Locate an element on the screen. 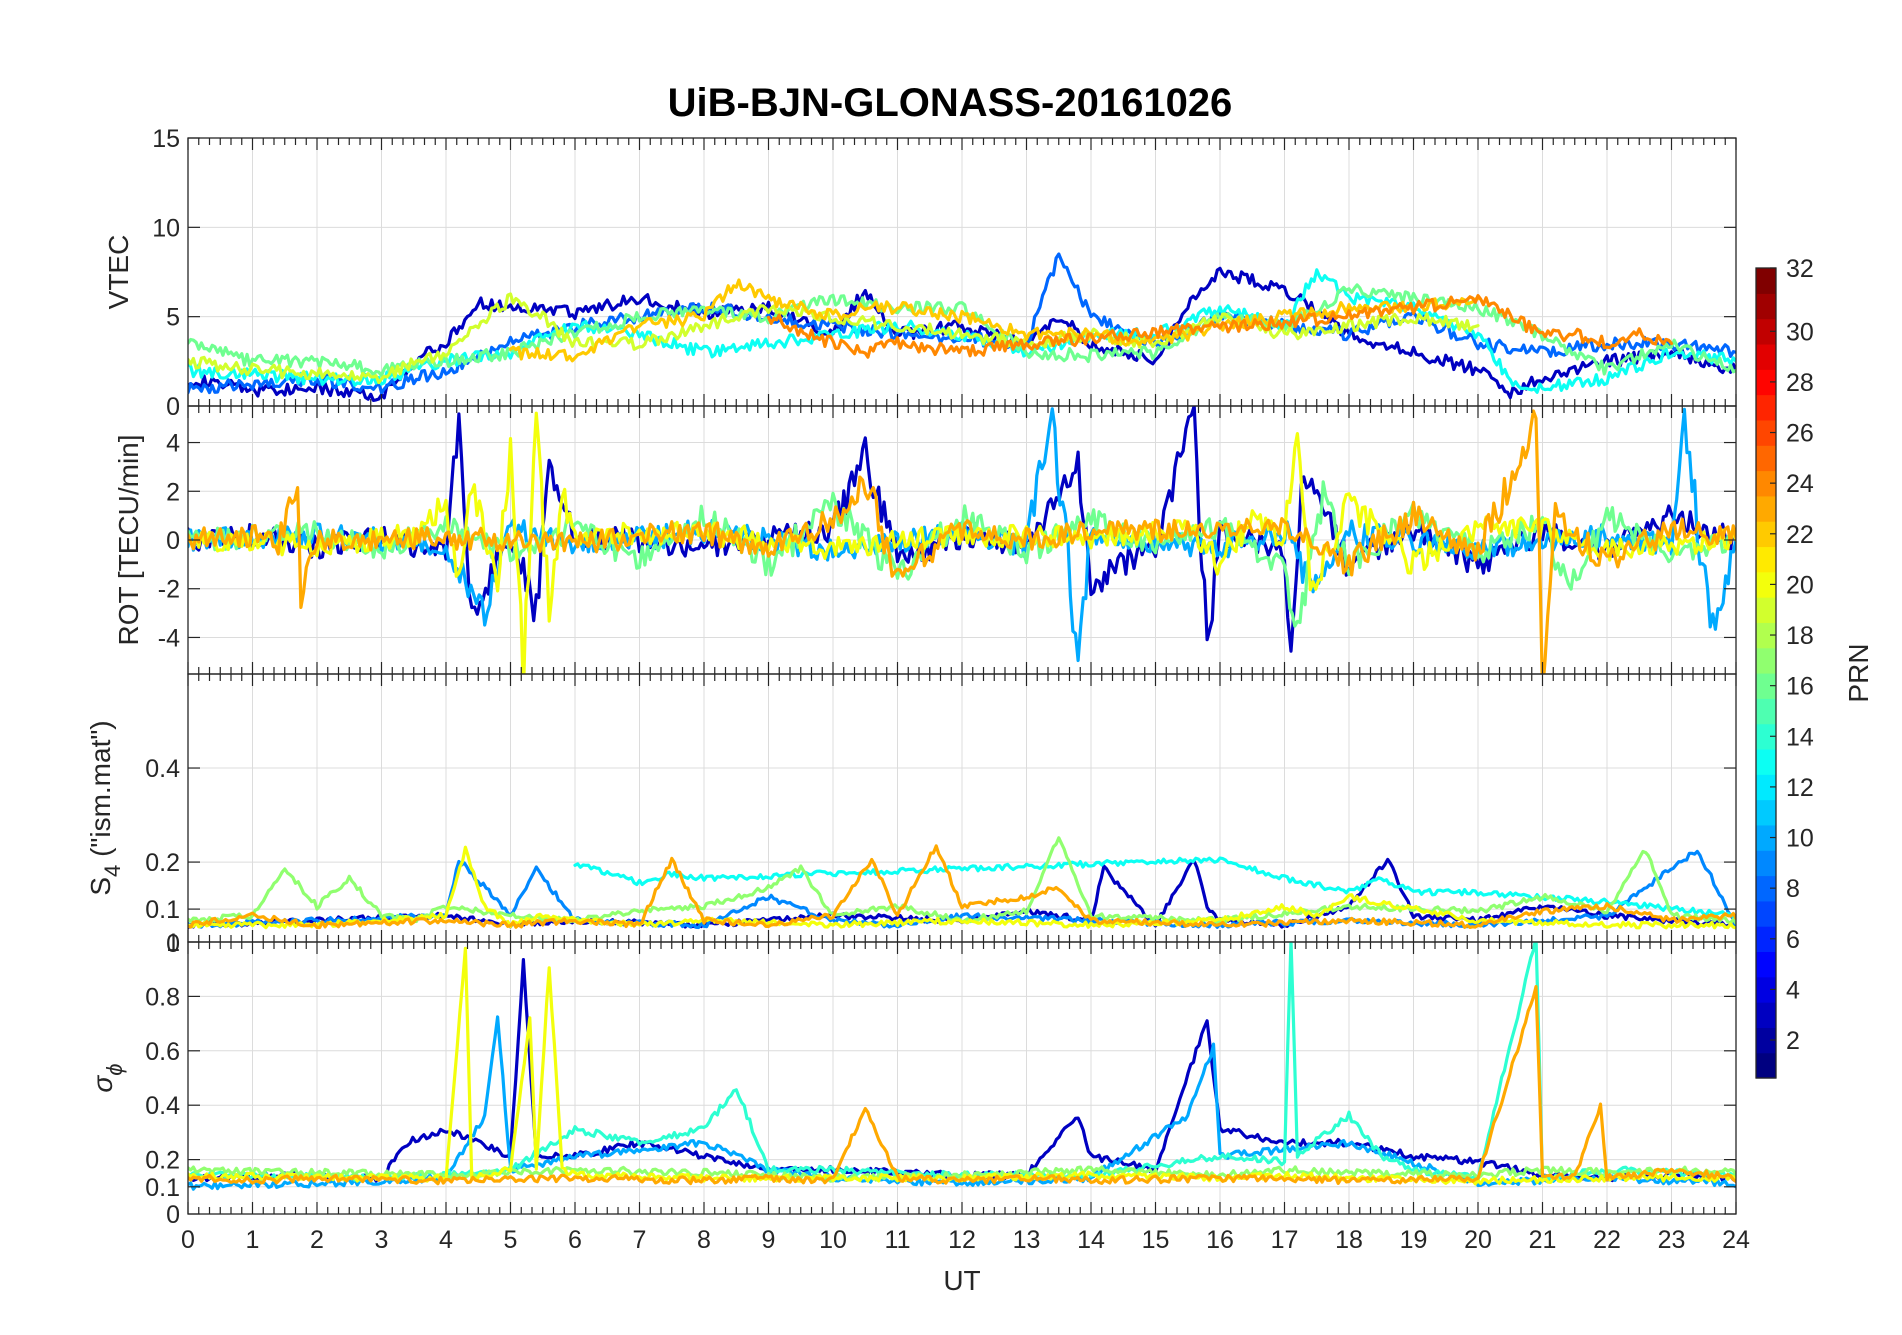 The height and width of the screenshot is (1335, 1902). x-tick-label: 17 is located at coordinates (1285, 1240).